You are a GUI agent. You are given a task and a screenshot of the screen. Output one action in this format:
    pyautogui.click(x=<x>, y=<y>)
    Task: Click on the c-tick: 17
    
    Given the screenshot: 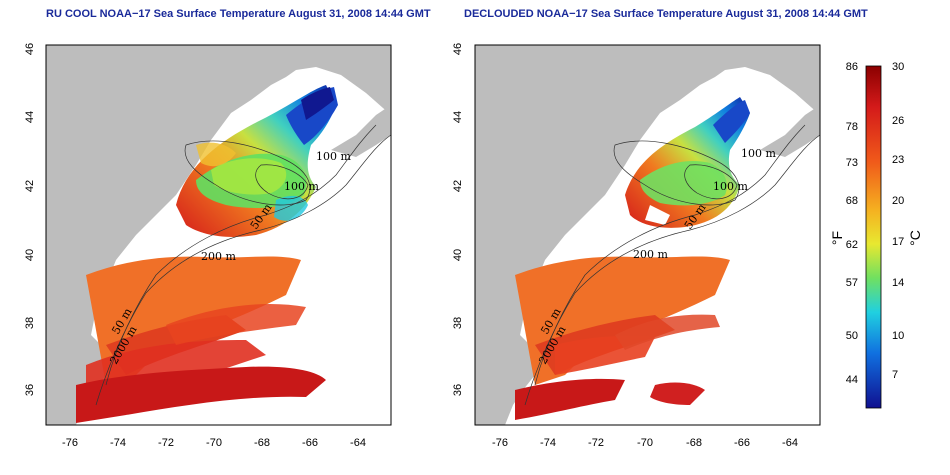 What is the action you would take?
    pyautogui.click(x=898, y=242)
    